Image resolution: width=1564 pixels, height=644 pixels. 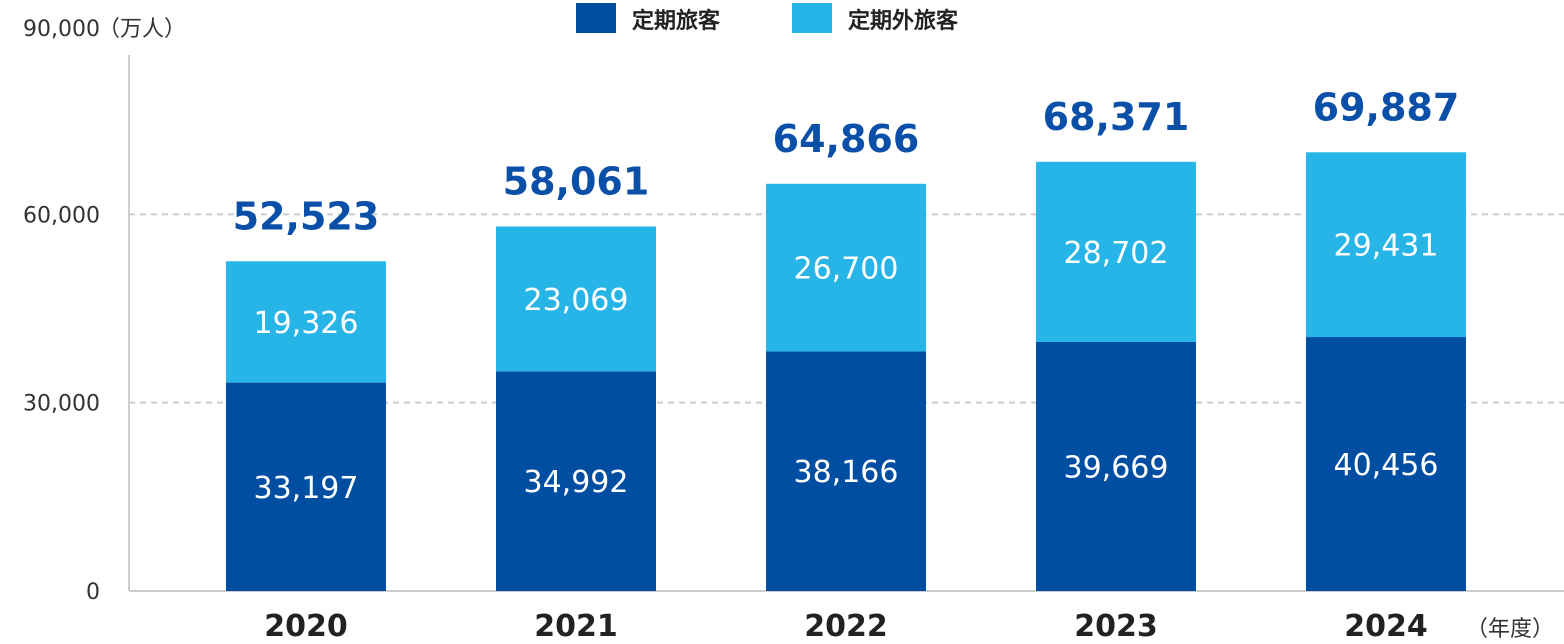 What do you see at coordinates (676, 21) in the screenshot?
I see `legend-label-regular: 定期旅客` at bounding box center [676, 21].